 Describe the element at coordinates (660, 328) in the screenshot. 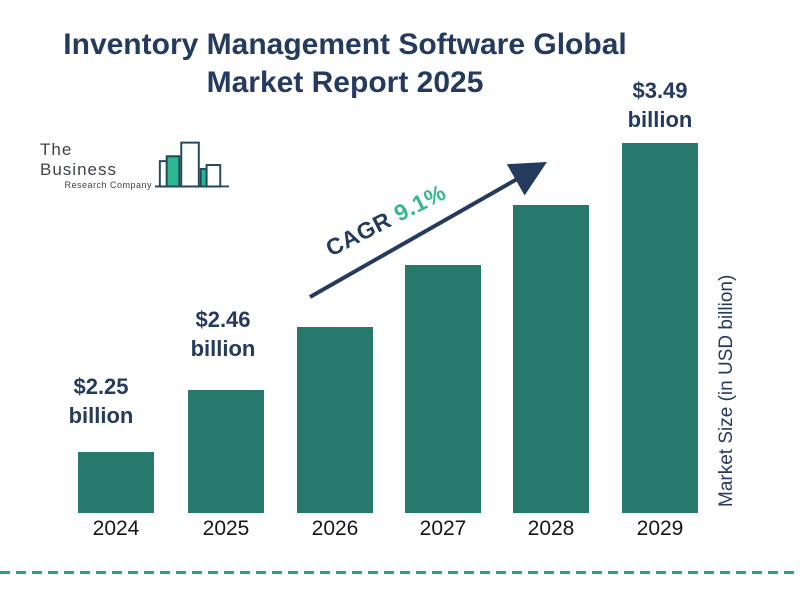

I see `bar-2029` at that location.